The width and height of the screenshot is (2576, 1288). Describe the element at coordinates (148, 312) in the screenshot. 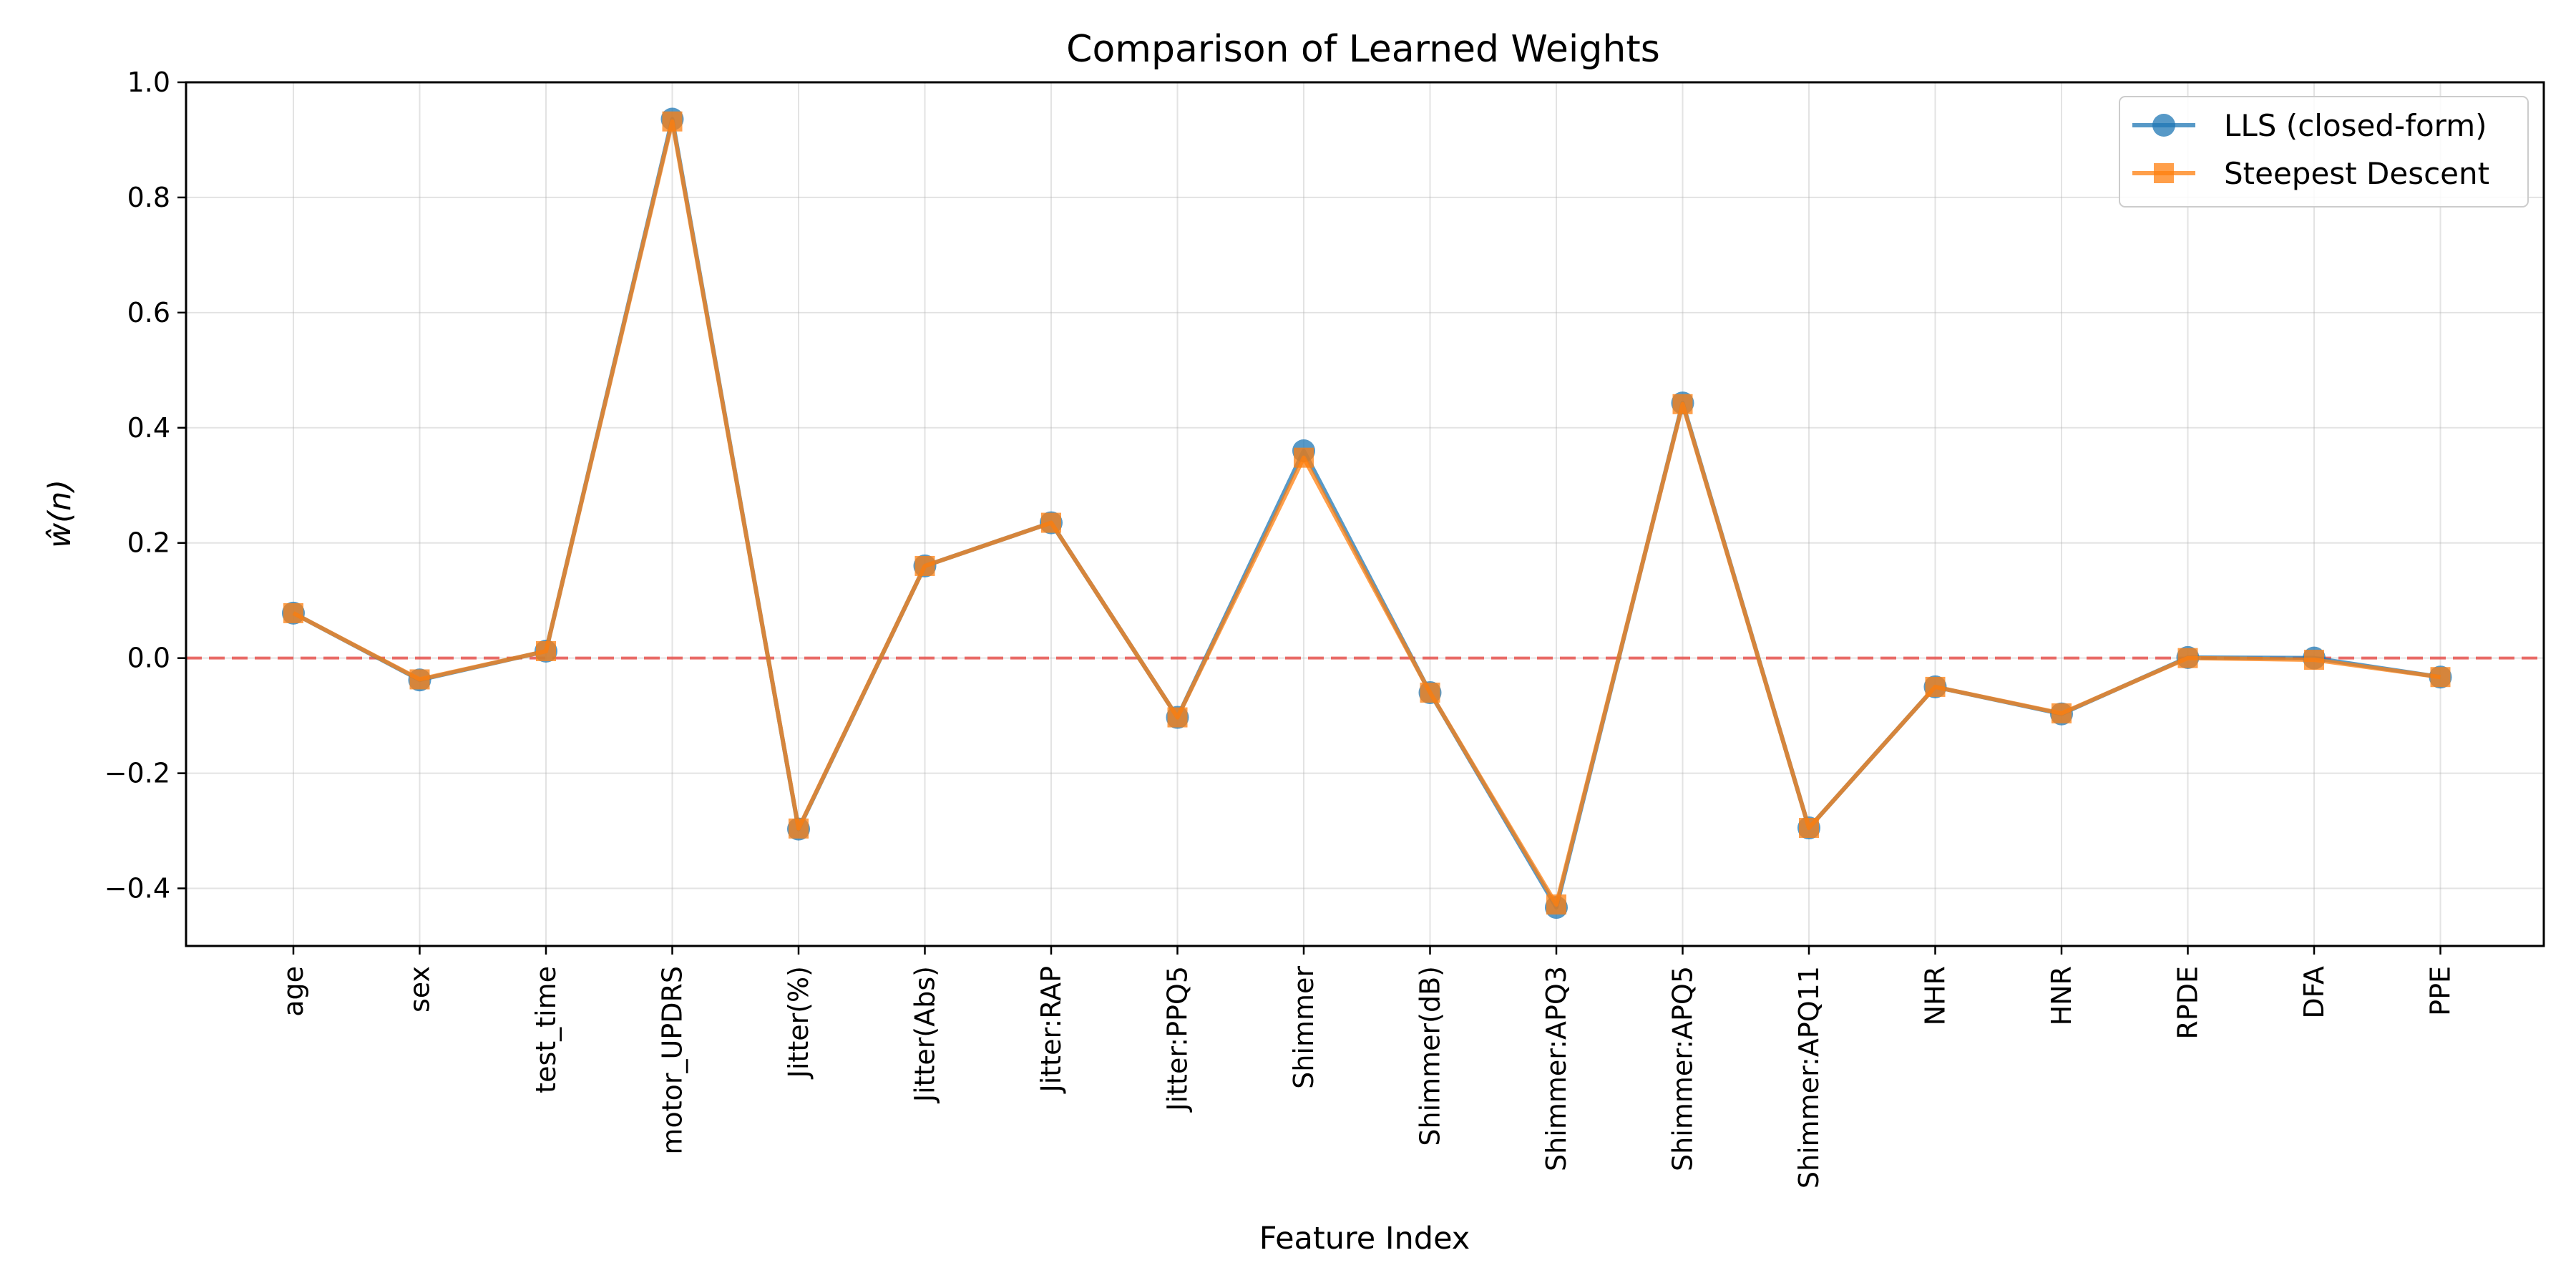

I see `y-tick-label: 0.6` at that location.